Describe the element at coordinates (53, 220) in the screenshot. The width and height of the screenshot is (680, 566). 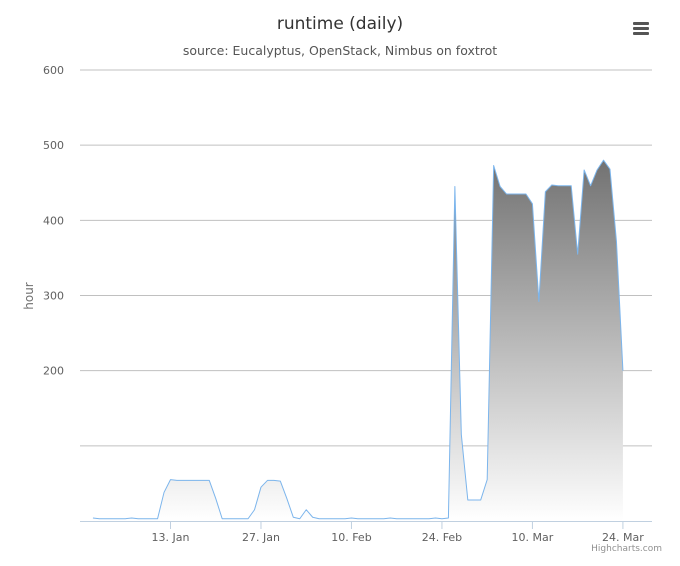
I see `y-tick-label: 400` at that location.